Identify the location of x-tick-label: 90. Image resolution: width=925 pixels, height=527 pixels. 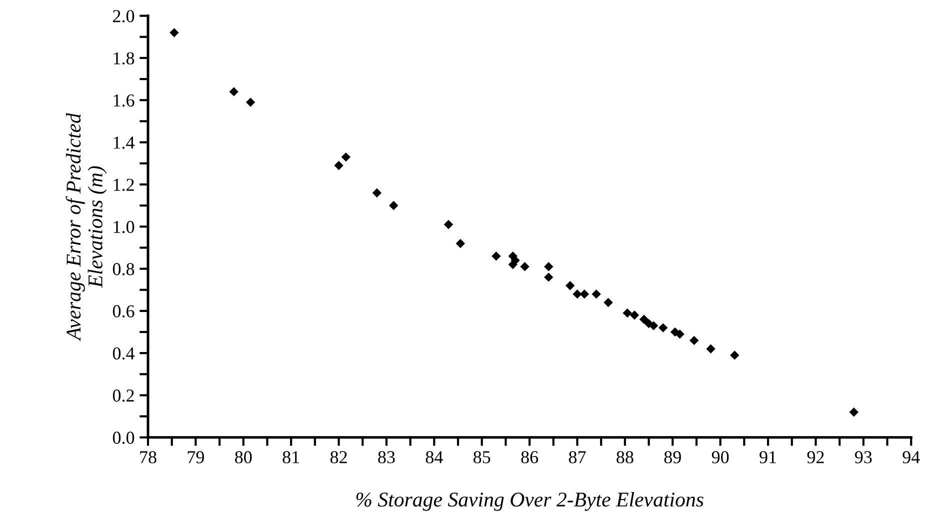
(720, 457).